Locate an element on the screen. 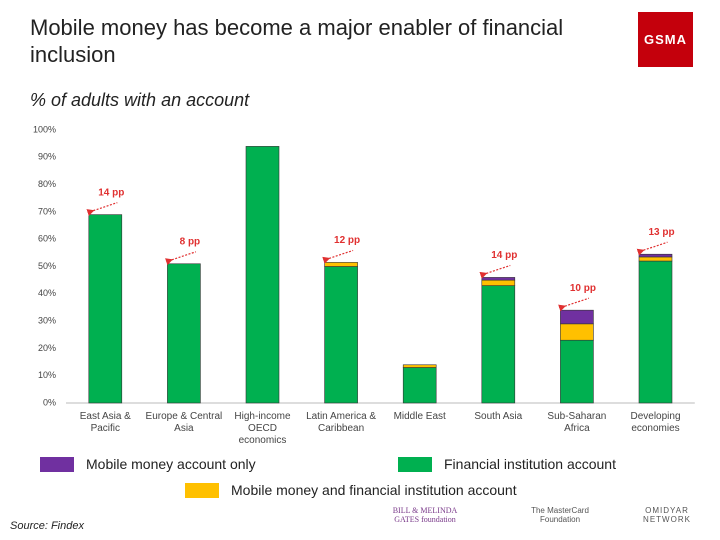 The height and width of the screenshot is (540, 720). y-tick-label: 50% is located at coordinates (47, 266).